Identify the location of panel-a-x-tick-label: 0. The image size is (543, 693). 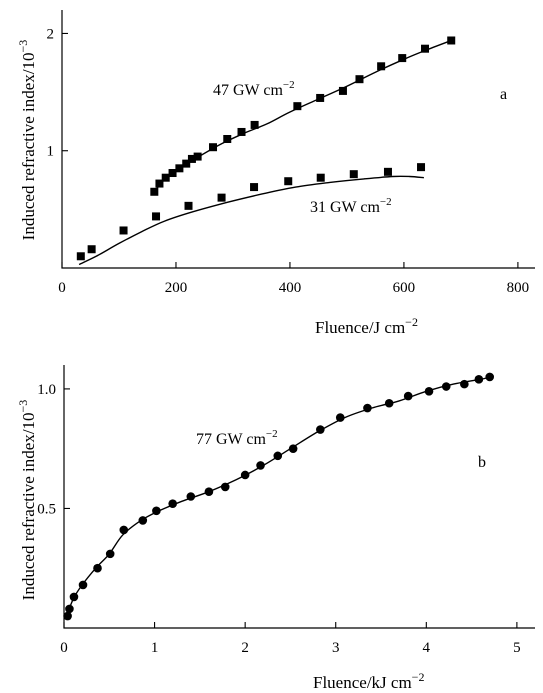
(62, 288).